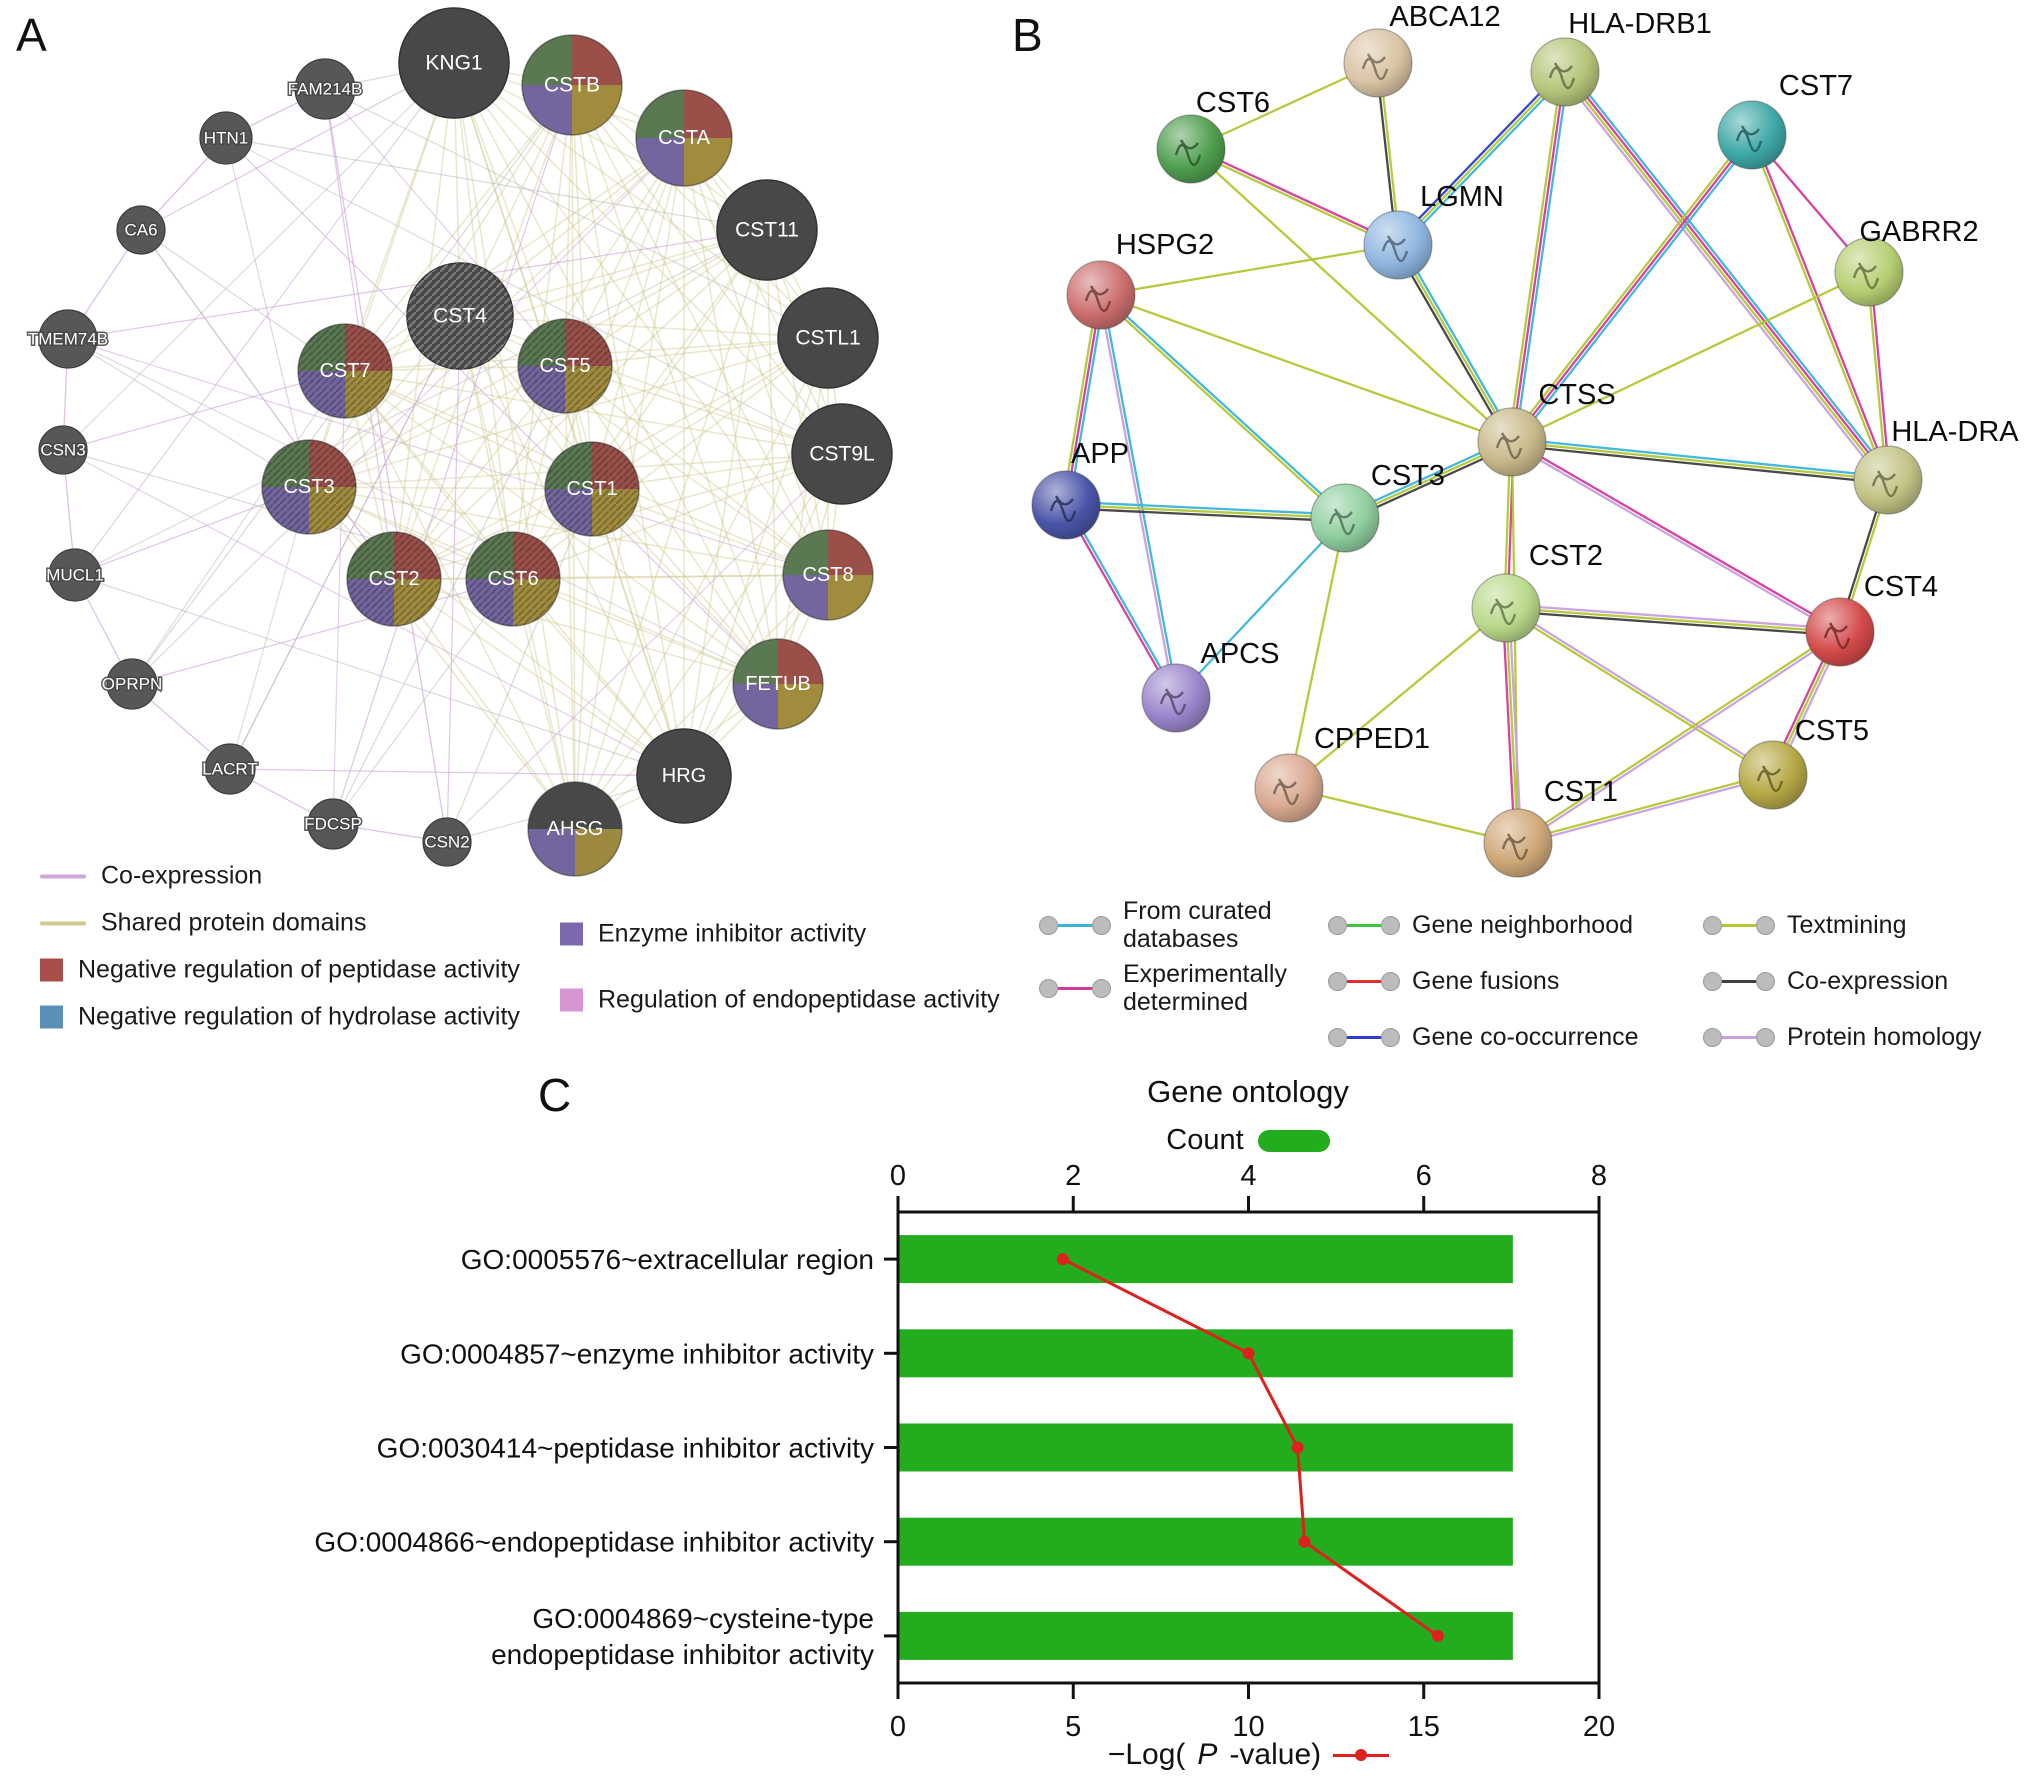 Image resolution: width=2032 pixels, height=1789 pixels. What do you see at coordinates (1293, 1140) in the screenshot?
I see `count-legend-swatch` at bounding box center [1293, 1140].